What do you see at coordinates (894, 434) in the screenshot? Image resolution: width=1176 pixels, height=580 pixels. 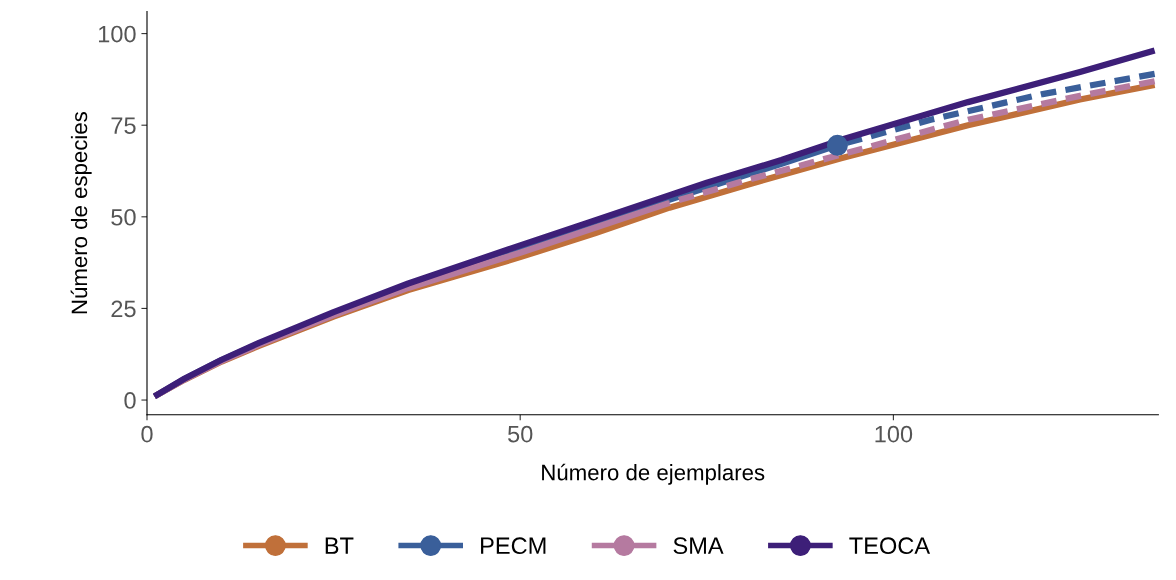 I see `x-tick-label: 100` at bounding box center [894, 434].